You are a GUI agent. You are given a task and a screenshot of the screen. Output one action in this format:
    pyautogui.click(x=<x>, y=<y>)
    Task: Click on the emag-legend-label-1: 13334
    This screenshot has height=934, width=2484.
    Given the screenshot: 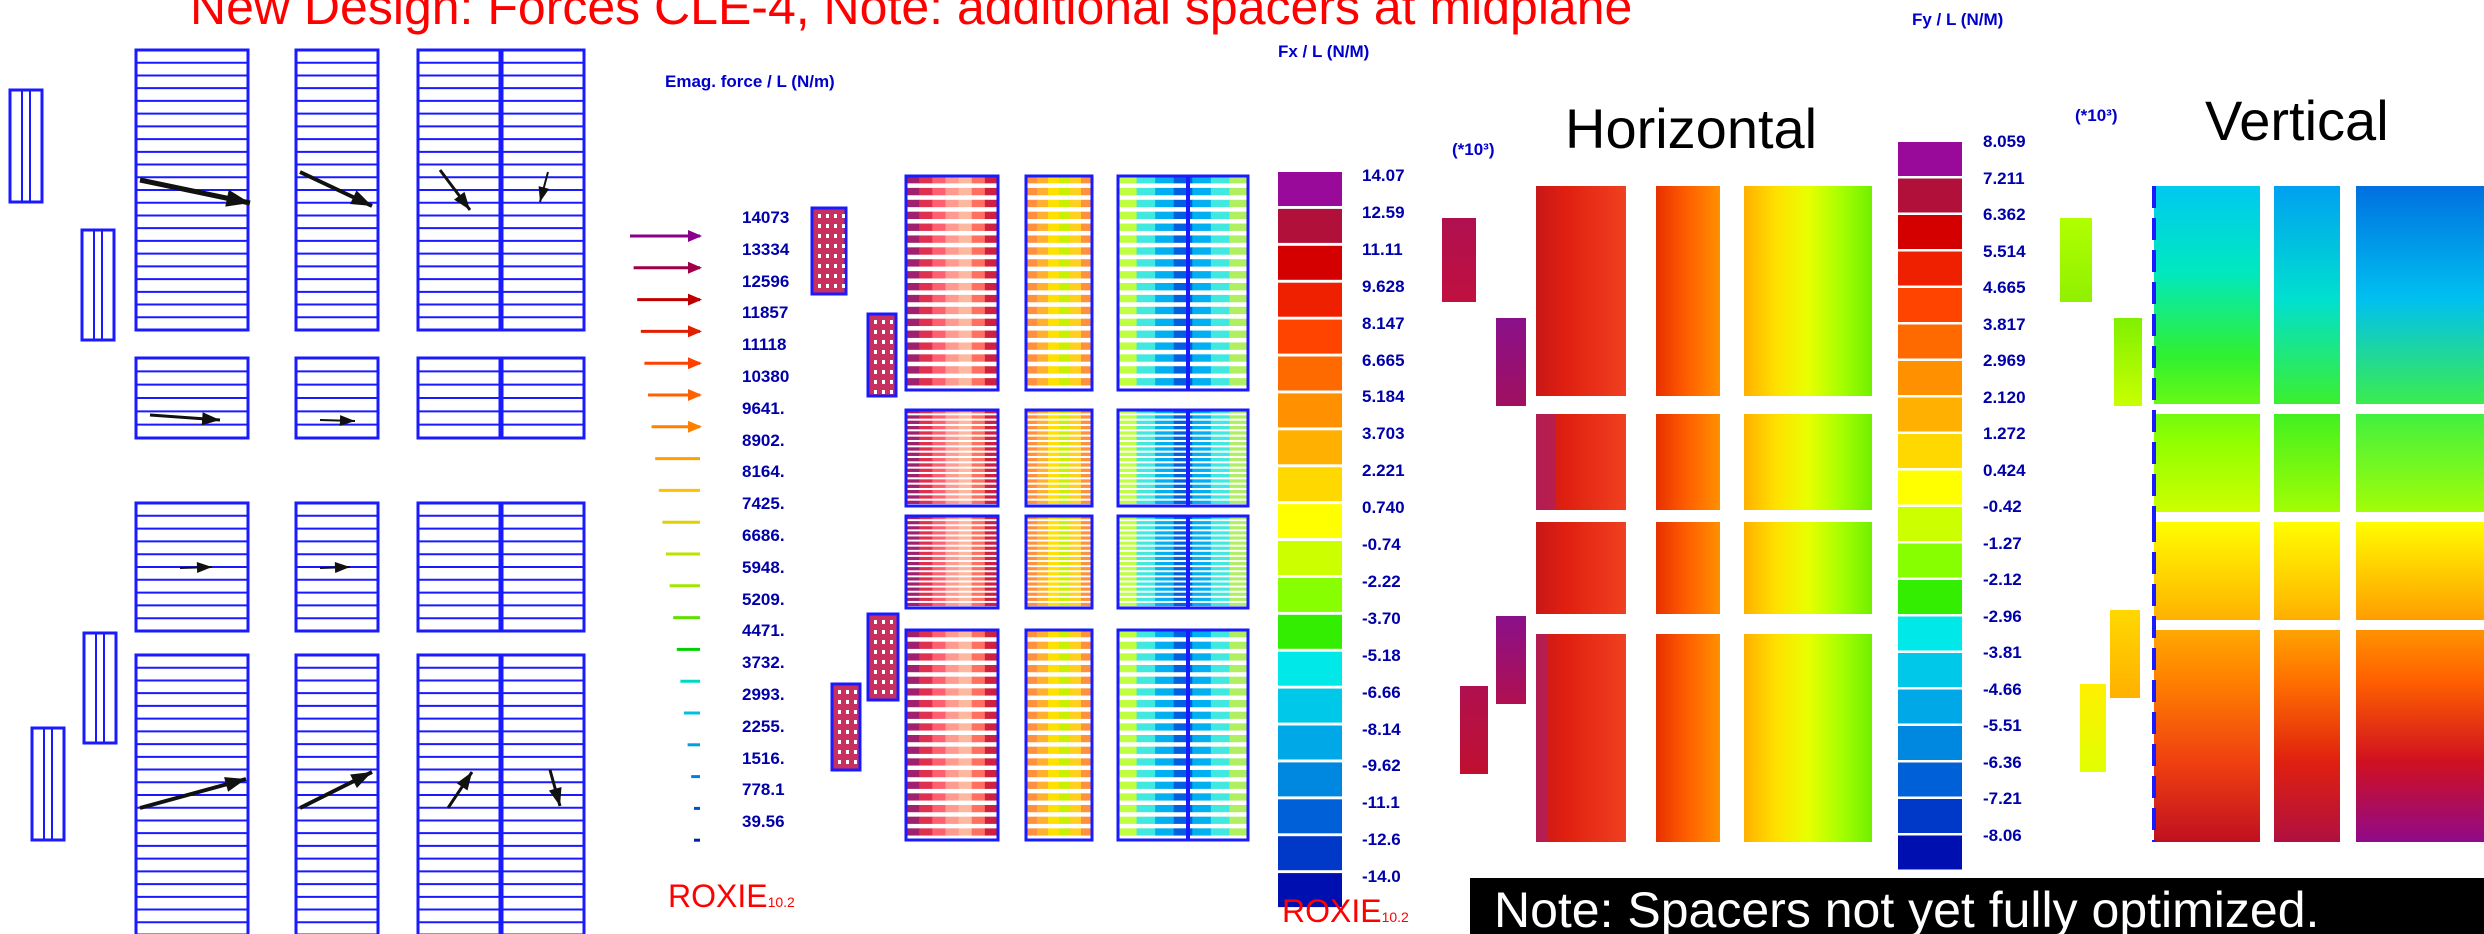 What is the action you would take?
    pyautogui.click(x=766, y=249)
    